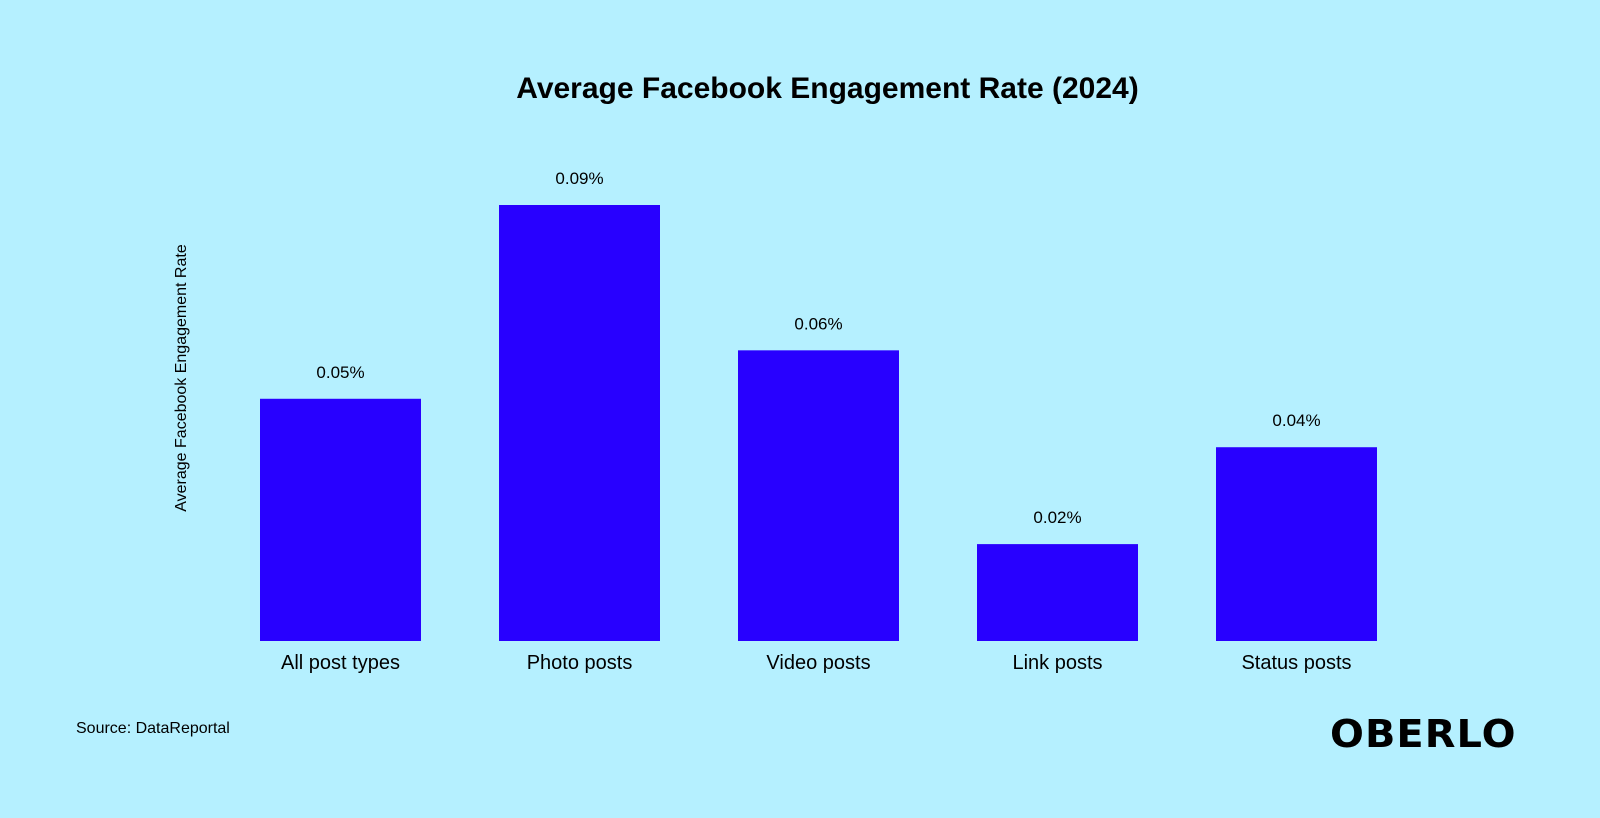 Image resolution: width=1600 pixels, height=818 pixels. What do you see at coordinates (827, 88) in the screenshot?
I see `chart-title: Average Facebook Engagement Rate (2024)` at bounding box center [827, 88].